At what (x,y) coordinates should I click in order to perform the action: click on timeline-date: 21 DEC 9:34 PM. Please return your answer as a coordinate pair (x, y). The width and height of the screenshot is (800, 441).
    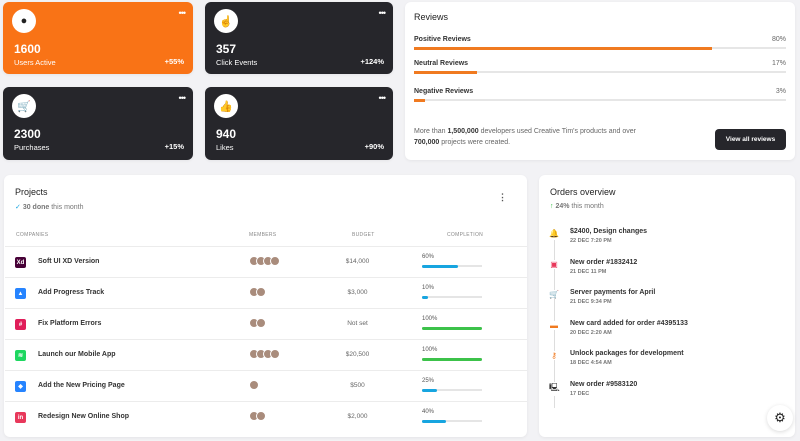
    Looking at the image, I should click on (591, 302).